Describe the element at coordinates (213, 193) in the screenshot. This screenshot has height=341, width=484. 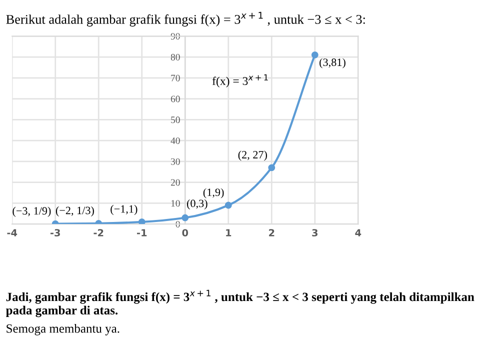
I see `annotation: (1,9)` at that location.